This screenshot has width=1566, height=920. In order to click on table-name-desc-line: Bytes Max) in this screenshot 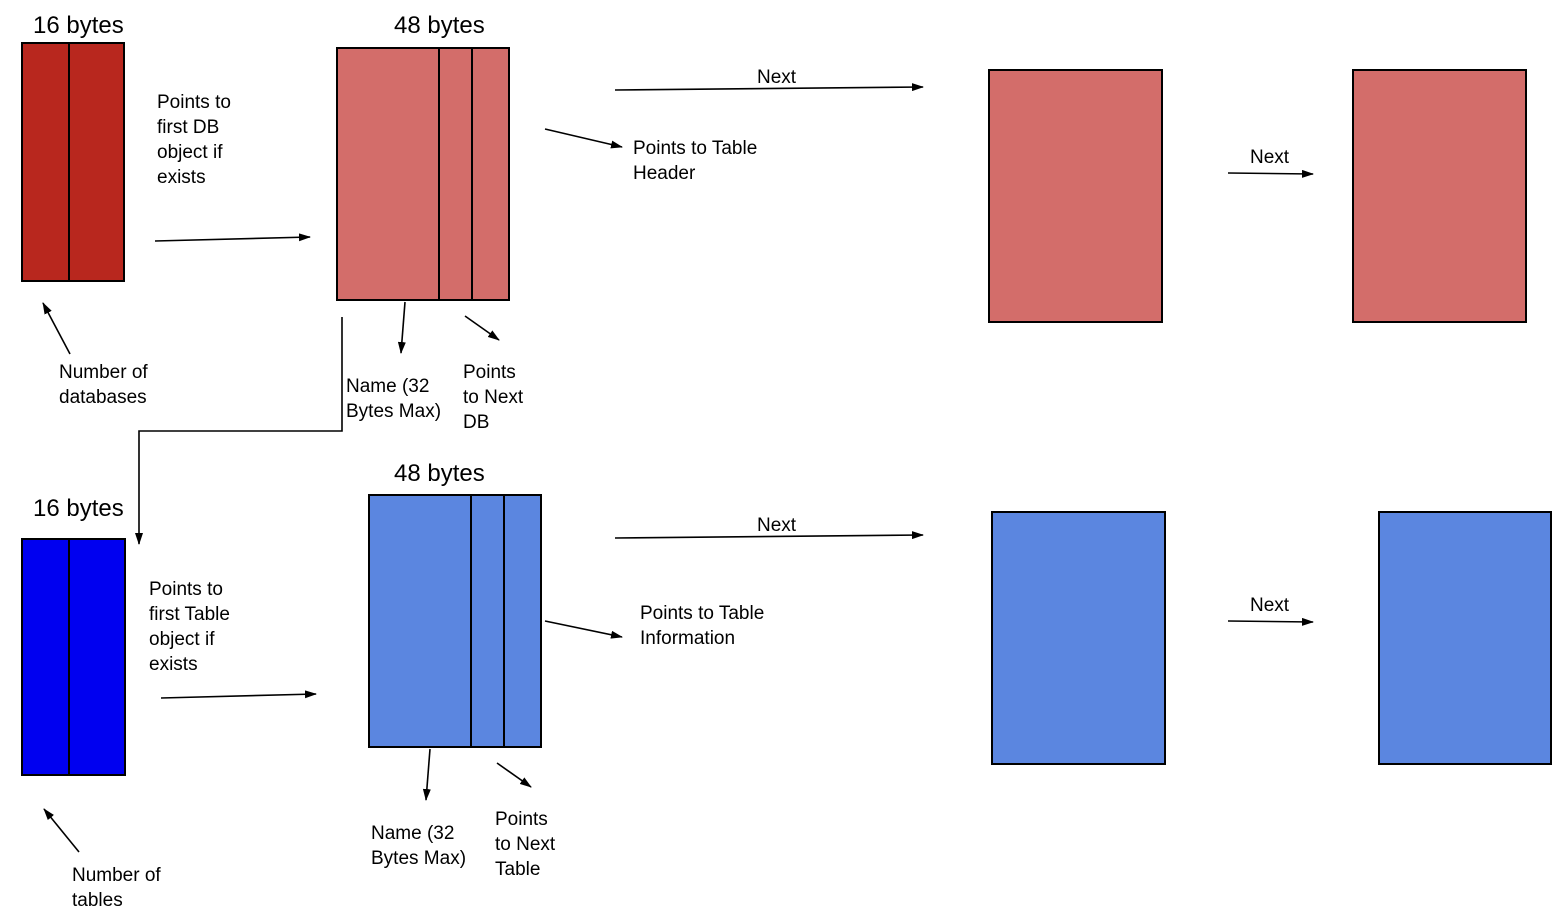, I will do `click(418, 858)`.